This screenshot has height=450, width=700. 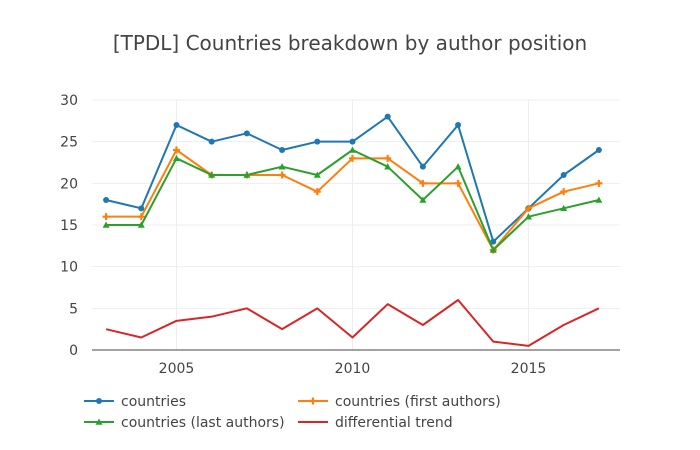 I want to click on series-line, so click(x=352, y=323).